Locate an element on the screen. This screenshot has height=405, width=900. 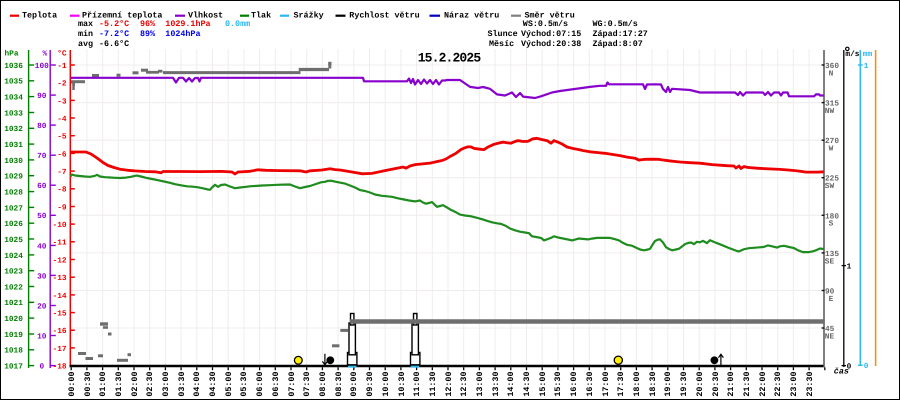
svg-text: NW is located at coordinates (830, 111).